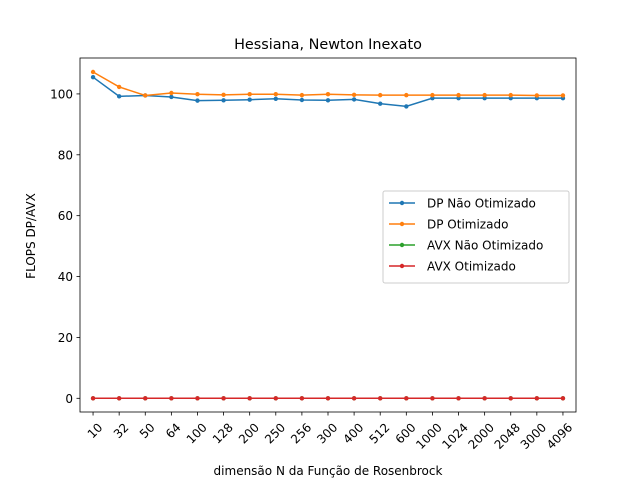 Image resolution: width=640 pixels, height=480 pixels. I want to click on x-axis-label: dimensão N da Função de Rosenbrock, so click(328, 471).